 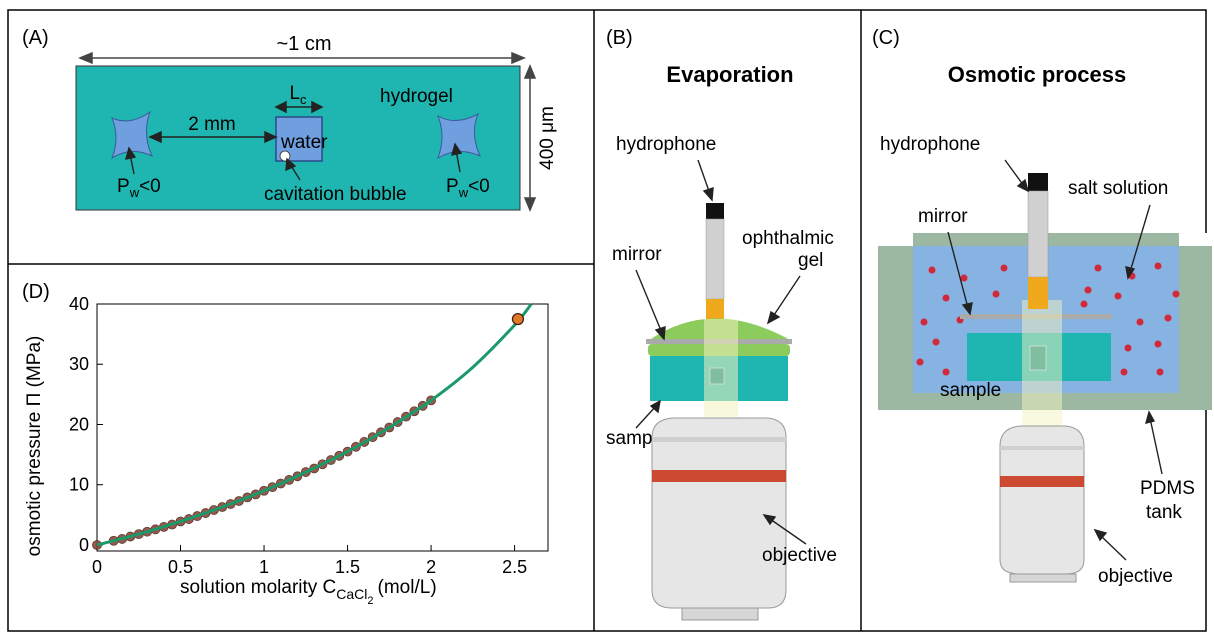 What do you see at coordinates (468, 188) in the screenshot?
I see `pw-right-label: Pw<0` at bounding box center [468, 188].